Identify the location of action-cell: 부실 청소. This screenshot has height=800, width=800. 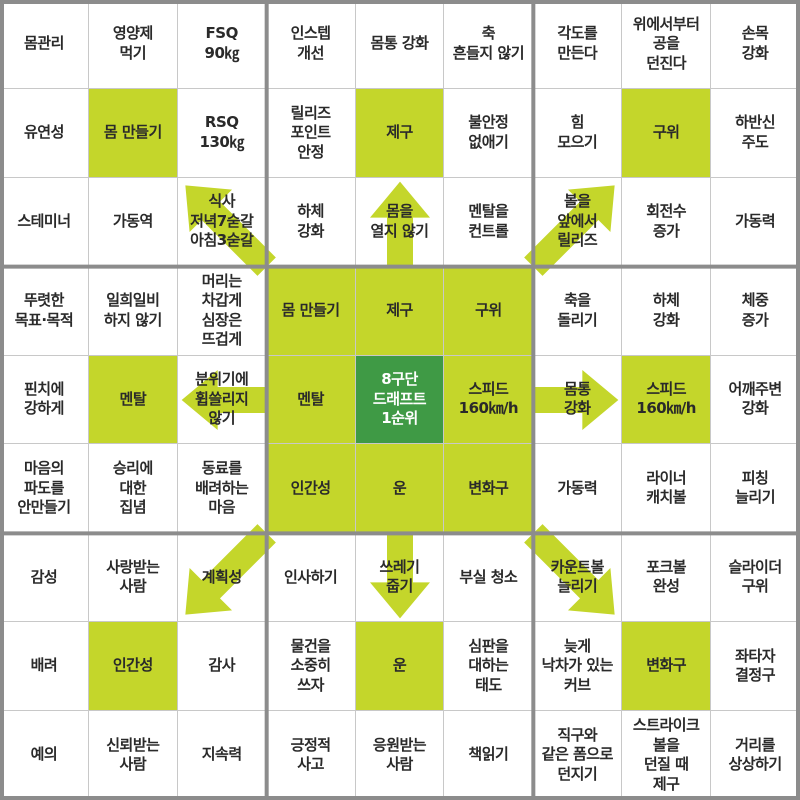
(489, 578).